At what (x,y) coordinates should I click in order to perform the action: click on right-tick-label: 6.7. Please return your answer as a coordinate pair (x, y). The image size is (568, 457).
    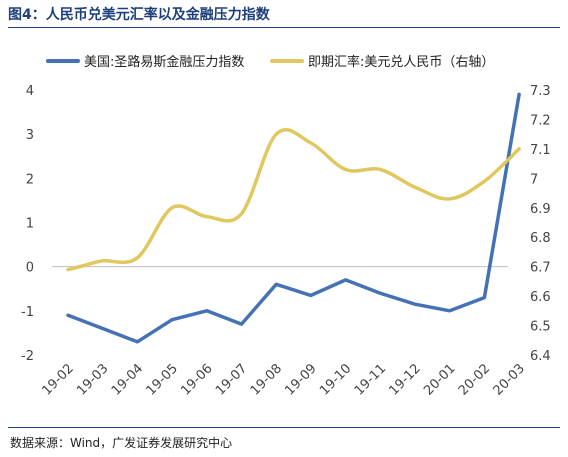
    Looking at the image, I should click on (540, 268).